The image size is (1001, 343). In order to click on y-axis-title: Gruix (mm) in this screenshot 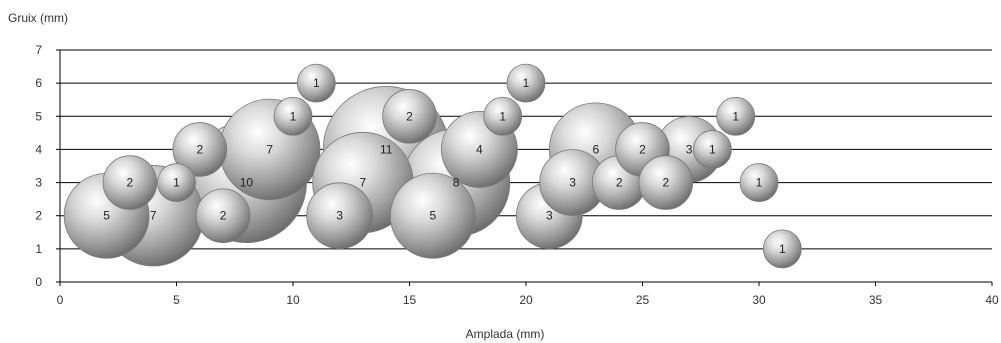, I will do `click(38, 18)`.